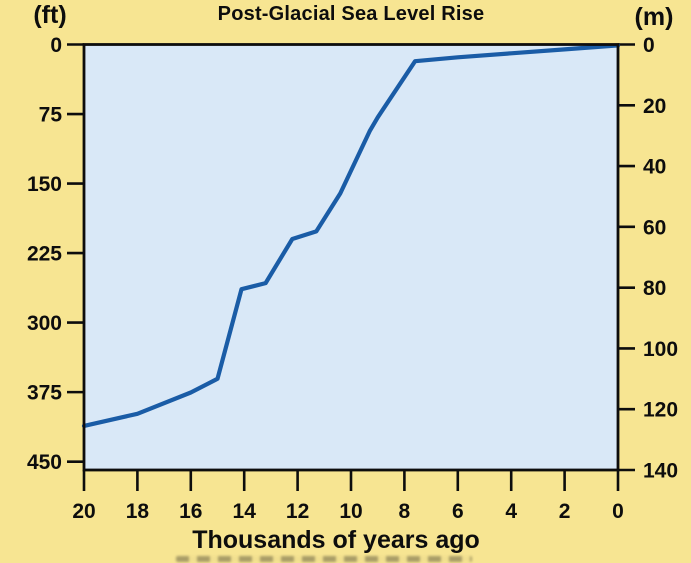 The width and height of the screenshot is (691, 563). Describe the element at coordinates (654, 227) in the screenshot. I see `y-right-tick-label-60: 60` at that location.